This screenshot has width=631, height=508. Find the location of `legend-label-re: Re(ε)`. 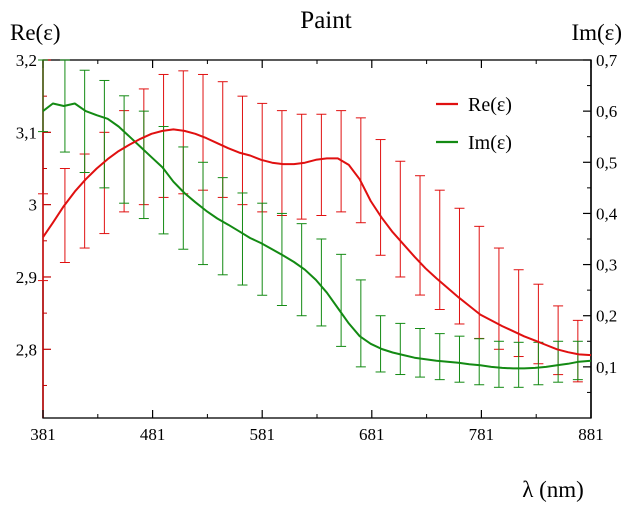

legend-label-re: Re(ε) is located at coordinates (490, 105).